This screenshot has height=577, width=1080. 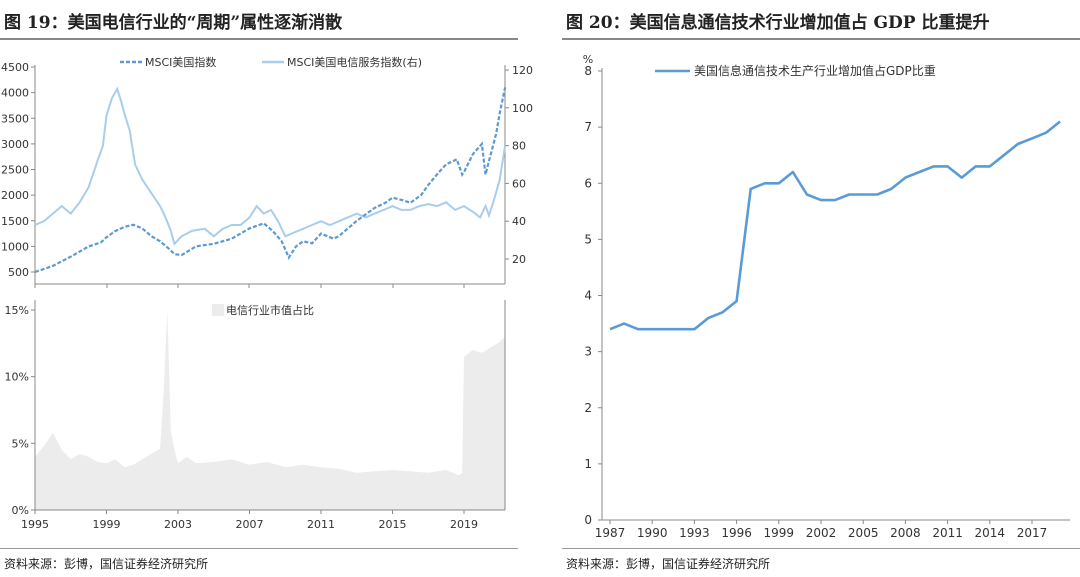 What do you see at coordinates (588, 183) in the screenshot?
I see `right-y-tick-label: 6` at bounding box center [588, 183].